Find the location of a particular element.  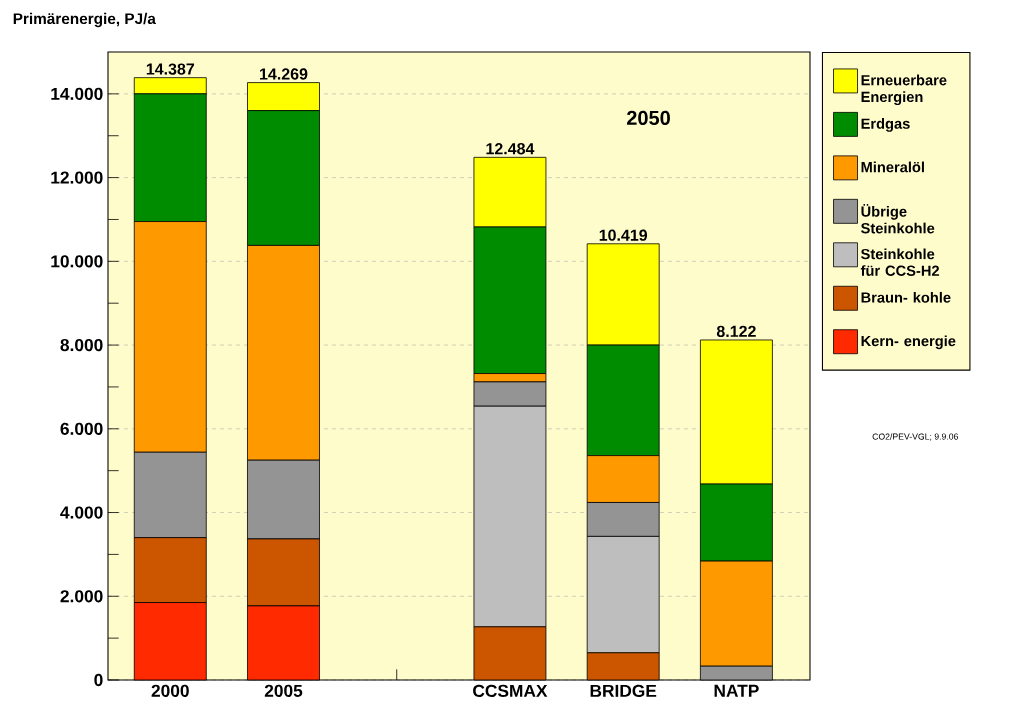

legend-label: Übrige Steinkohle is located at coordinates (898, 219).